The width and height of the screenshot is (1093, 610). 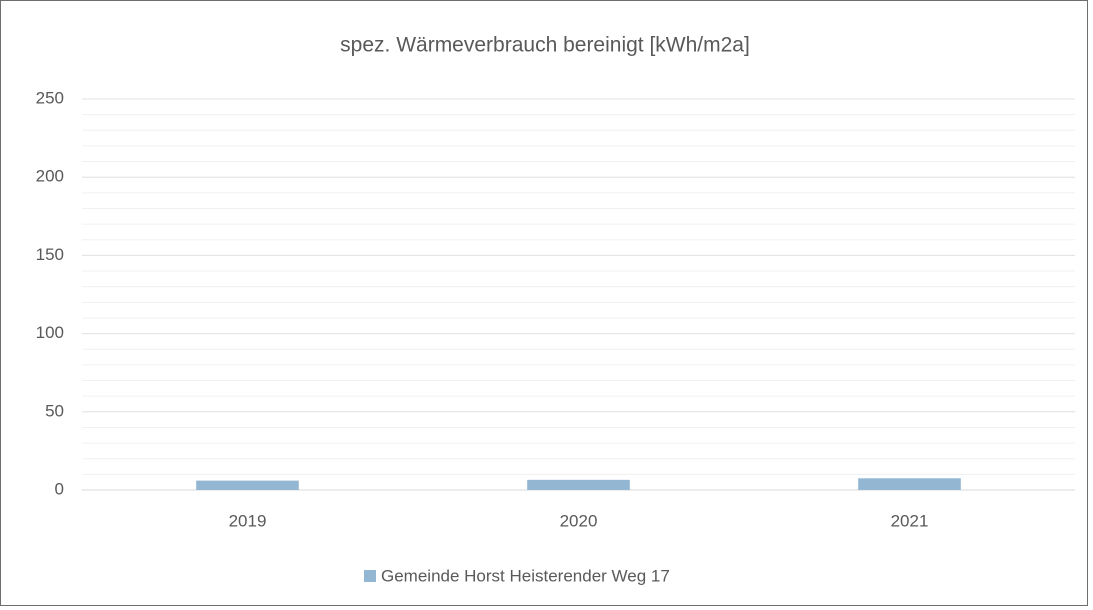 I want to click on x-tick-label: 2019, so click(x=248, y=520).